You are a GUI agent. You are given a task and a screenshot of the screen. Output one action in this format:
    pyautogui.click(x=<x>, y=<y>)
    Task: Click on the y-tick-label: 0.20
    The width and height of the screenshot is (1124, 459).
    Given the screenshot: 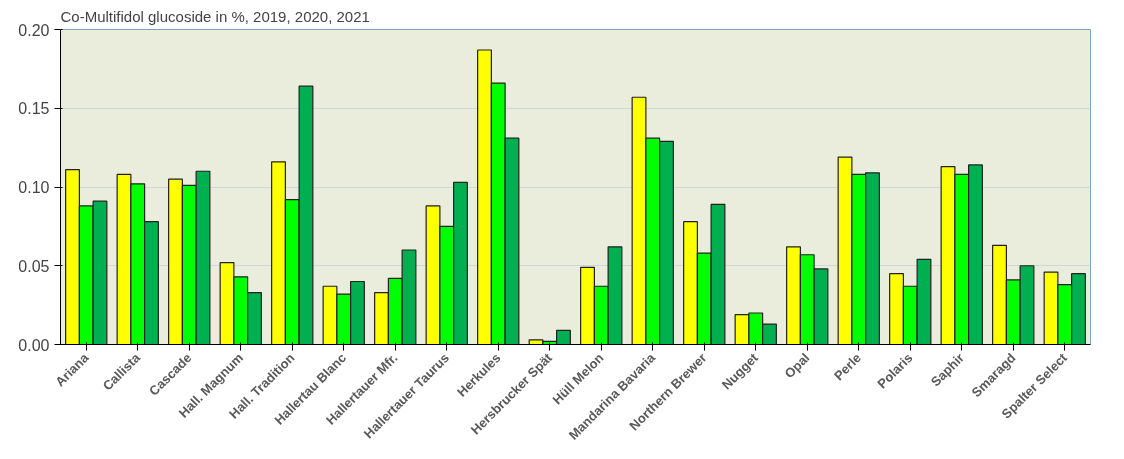 What is the action you would take?
    pyautogui.click(x=34, y=30)
    